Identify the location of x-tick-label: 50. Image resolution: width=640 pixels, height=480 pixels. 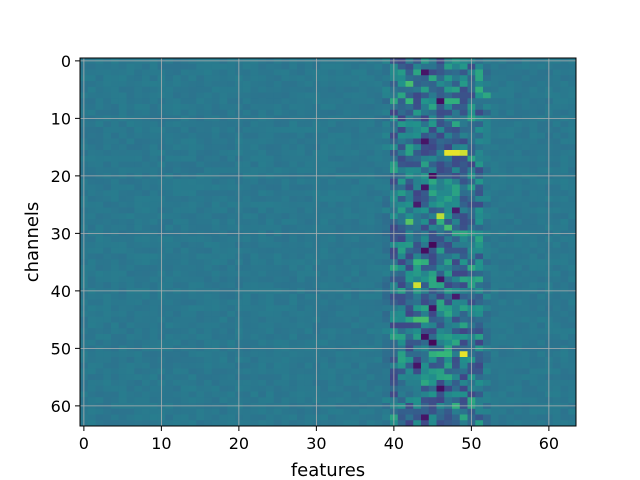
(471, 443).